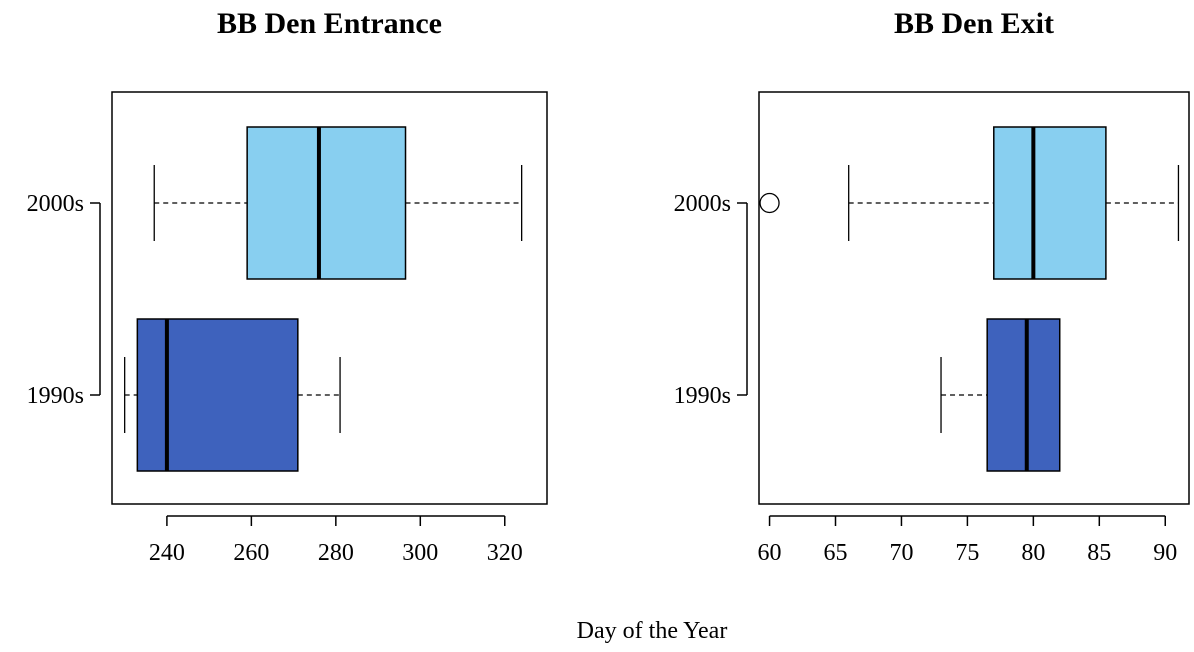 The image size is (1194, 652). Describe the element at coordinates (901, 553) in the screenshot. I see `x-tick-label: 70` at that location.